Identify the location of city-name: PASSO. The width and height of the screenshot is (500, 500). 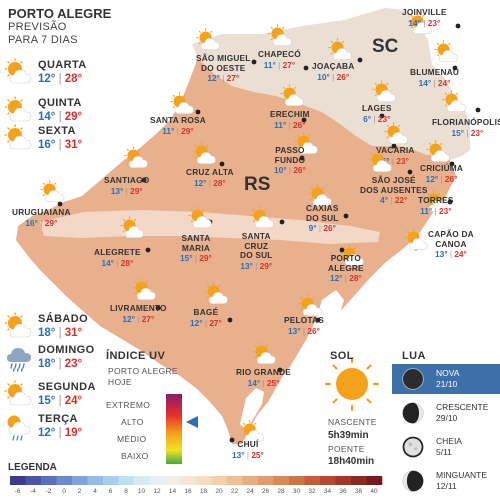
(290, 150).